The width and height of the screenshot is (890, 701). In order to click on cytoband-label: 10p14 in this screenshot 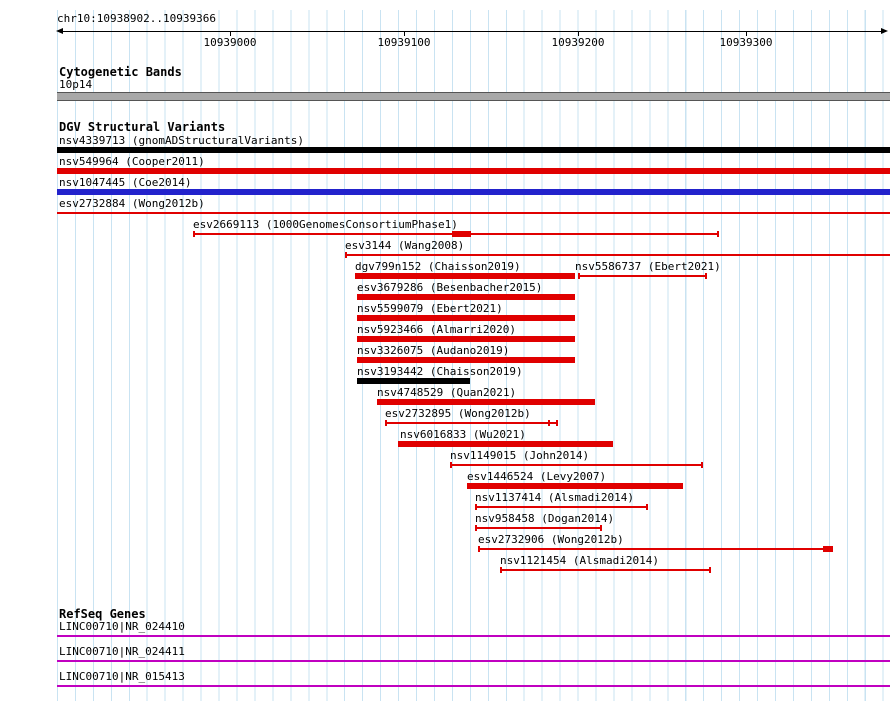, I will do `click(76, 84)`.